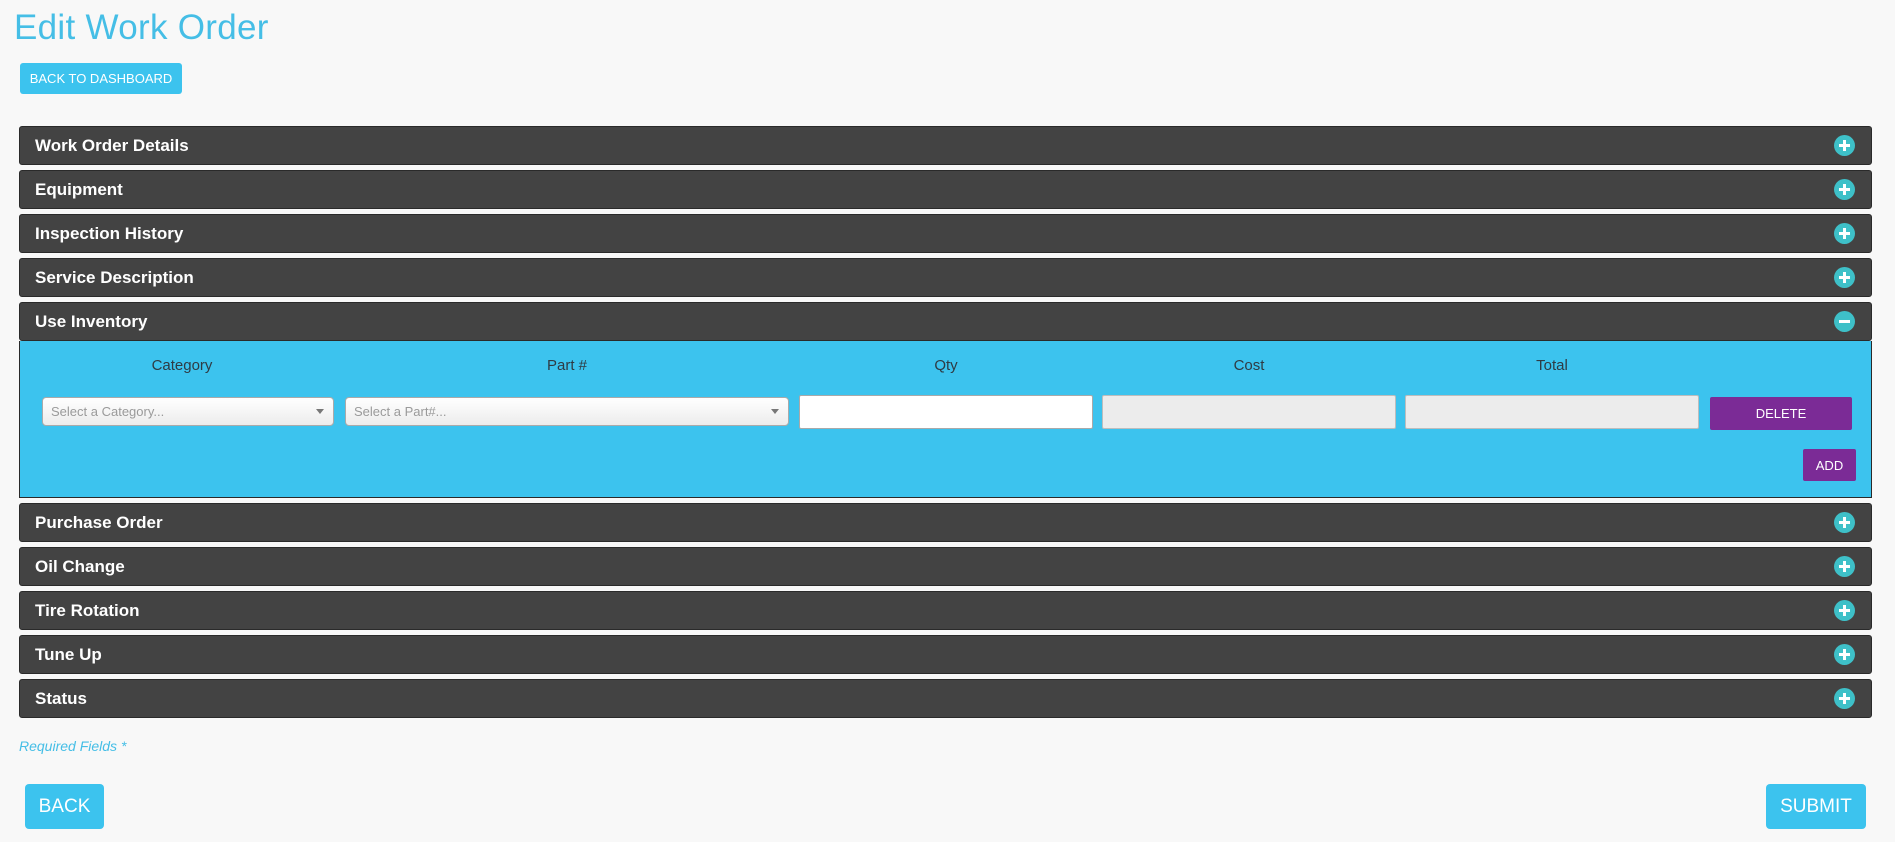  Describe the element at coordinates (946, 412) in the screenshot. I see `qty-input` at that location.